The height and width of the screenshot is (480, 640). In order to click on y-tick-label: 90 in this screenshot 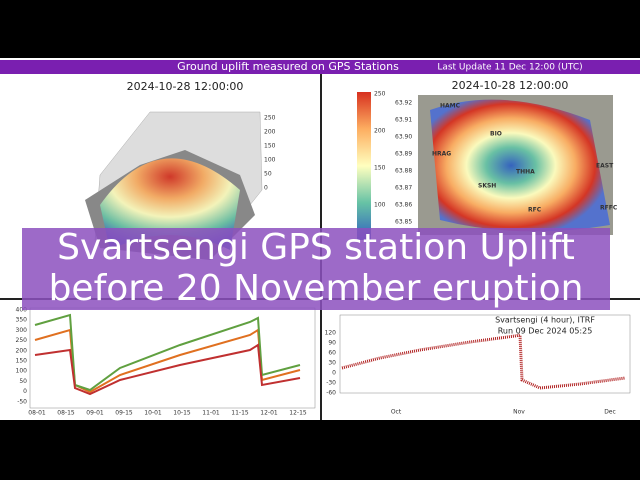, I will do `click(332, 343)`.